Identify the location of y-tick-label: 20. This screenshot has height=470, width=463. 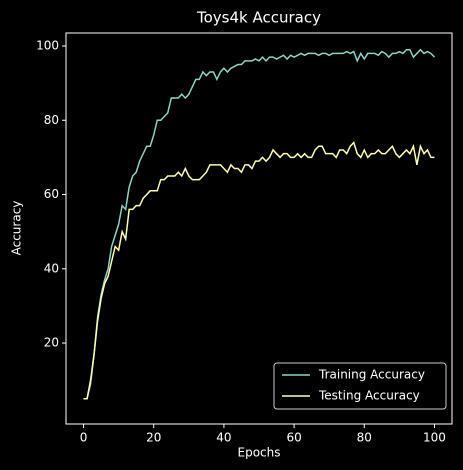
(51, 343).